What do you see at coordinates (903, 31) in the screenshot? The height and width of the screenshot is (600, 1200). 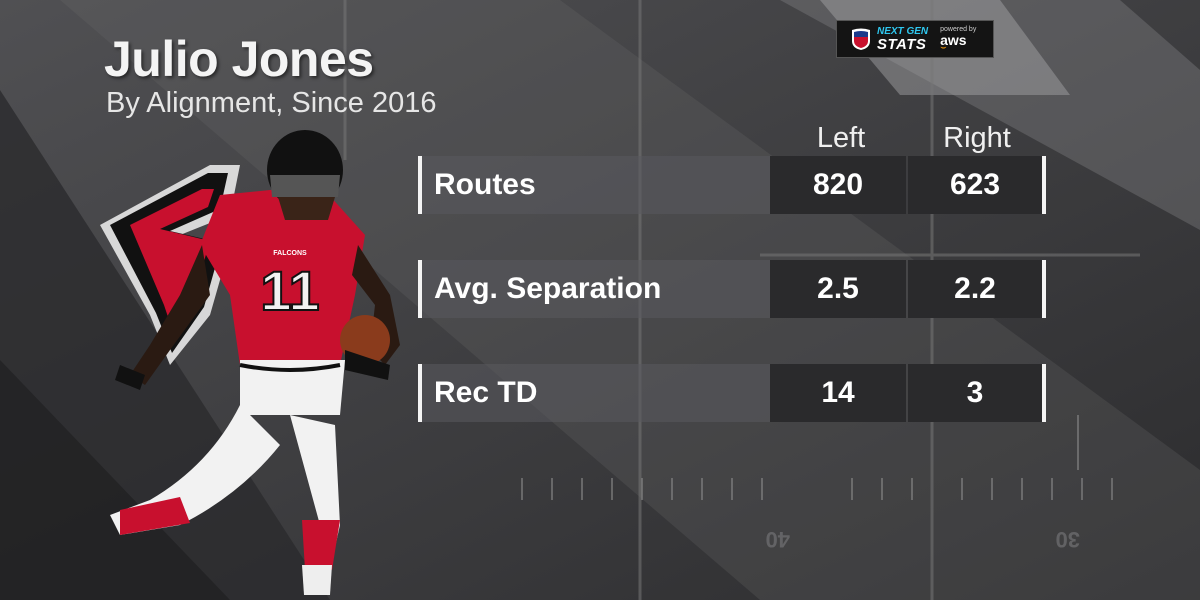 I see `ngs-line1: NEXT GEN` at bounding box center [903, 31].